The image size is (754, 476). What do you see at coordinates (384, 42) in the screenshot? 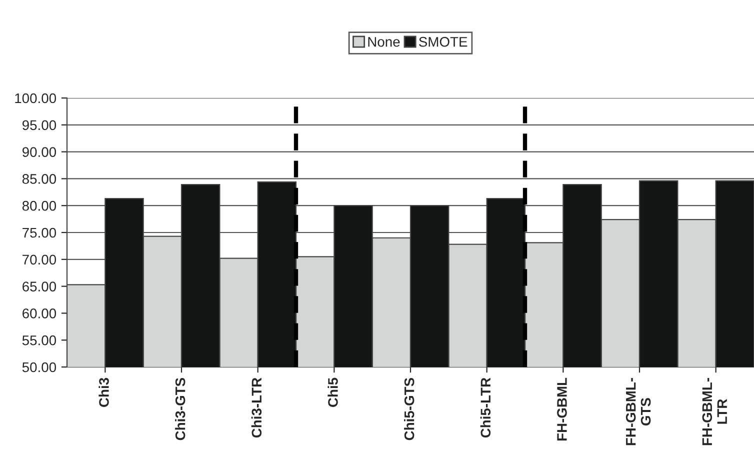
I see `legend-label: None` at bounding box center [384, 42].